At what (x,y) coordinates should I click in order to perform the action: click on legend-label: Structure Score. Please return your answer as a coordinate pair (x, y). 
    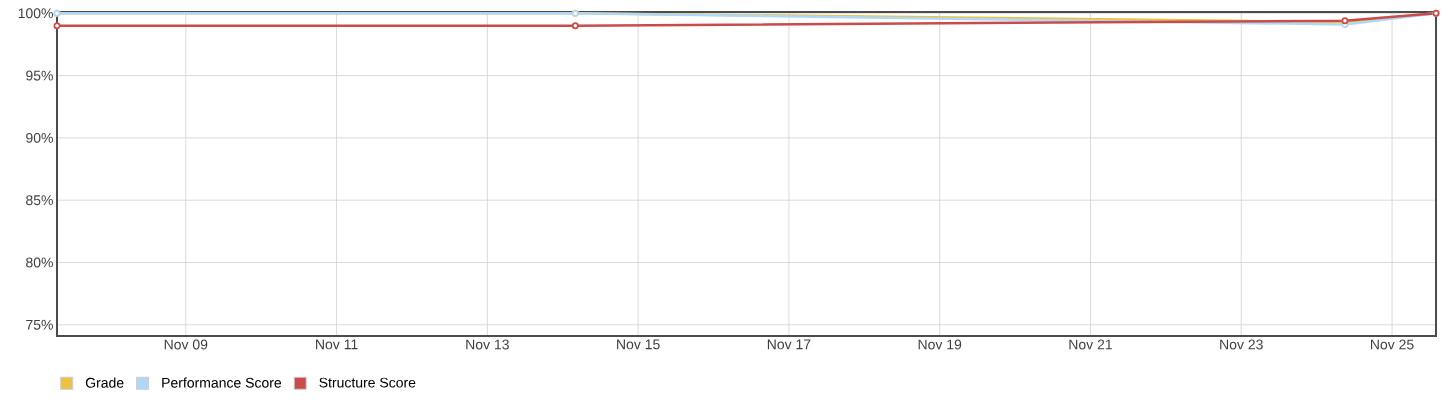
    Looking at the image, I should click on (367, 382).